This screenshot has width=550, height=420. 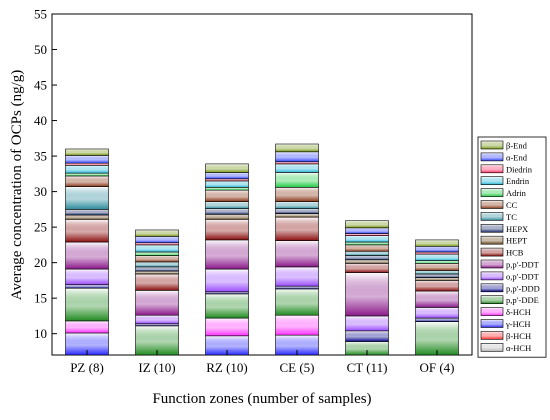 I want to click on legend-label: Endrin, so click(x=518, y=181).